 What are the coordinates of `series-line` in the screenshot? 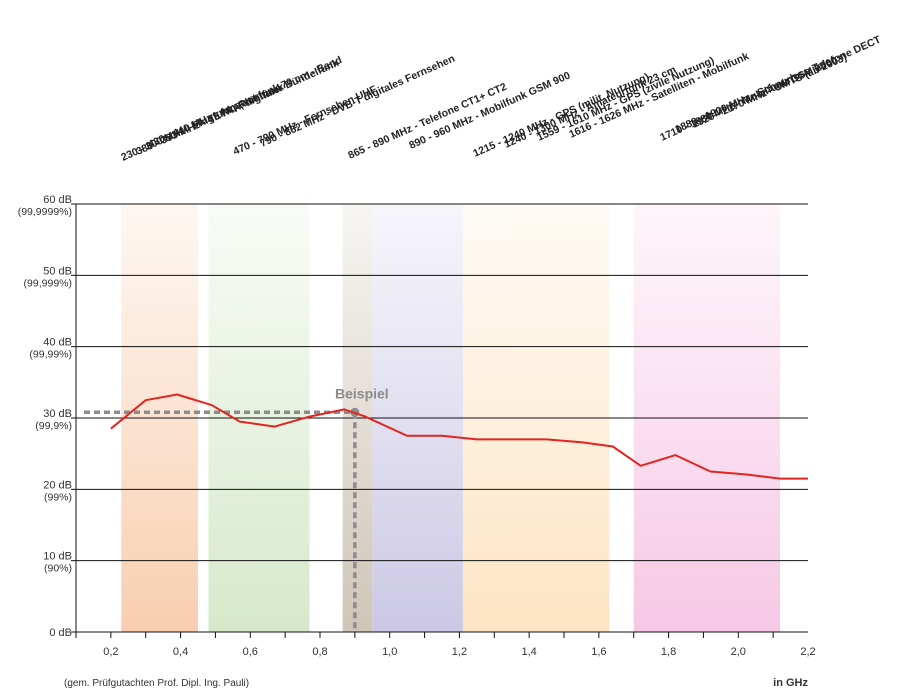 It's located at (459, 436).